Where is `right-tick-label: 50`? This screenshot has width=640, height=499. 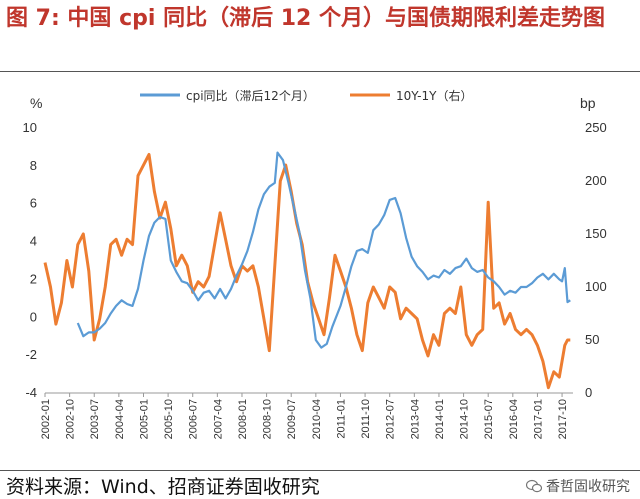
right-tick-label: 50 is located at coordinates (592, 339).